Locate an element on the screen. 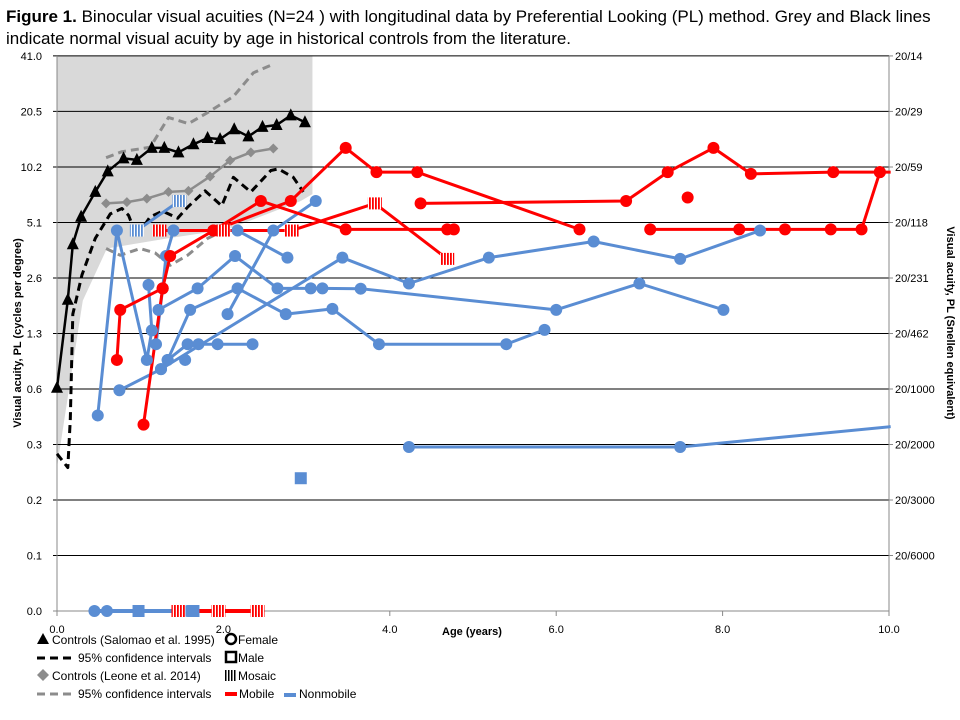  y-tick-label: 0.2 is located at coordinates (34, 501).